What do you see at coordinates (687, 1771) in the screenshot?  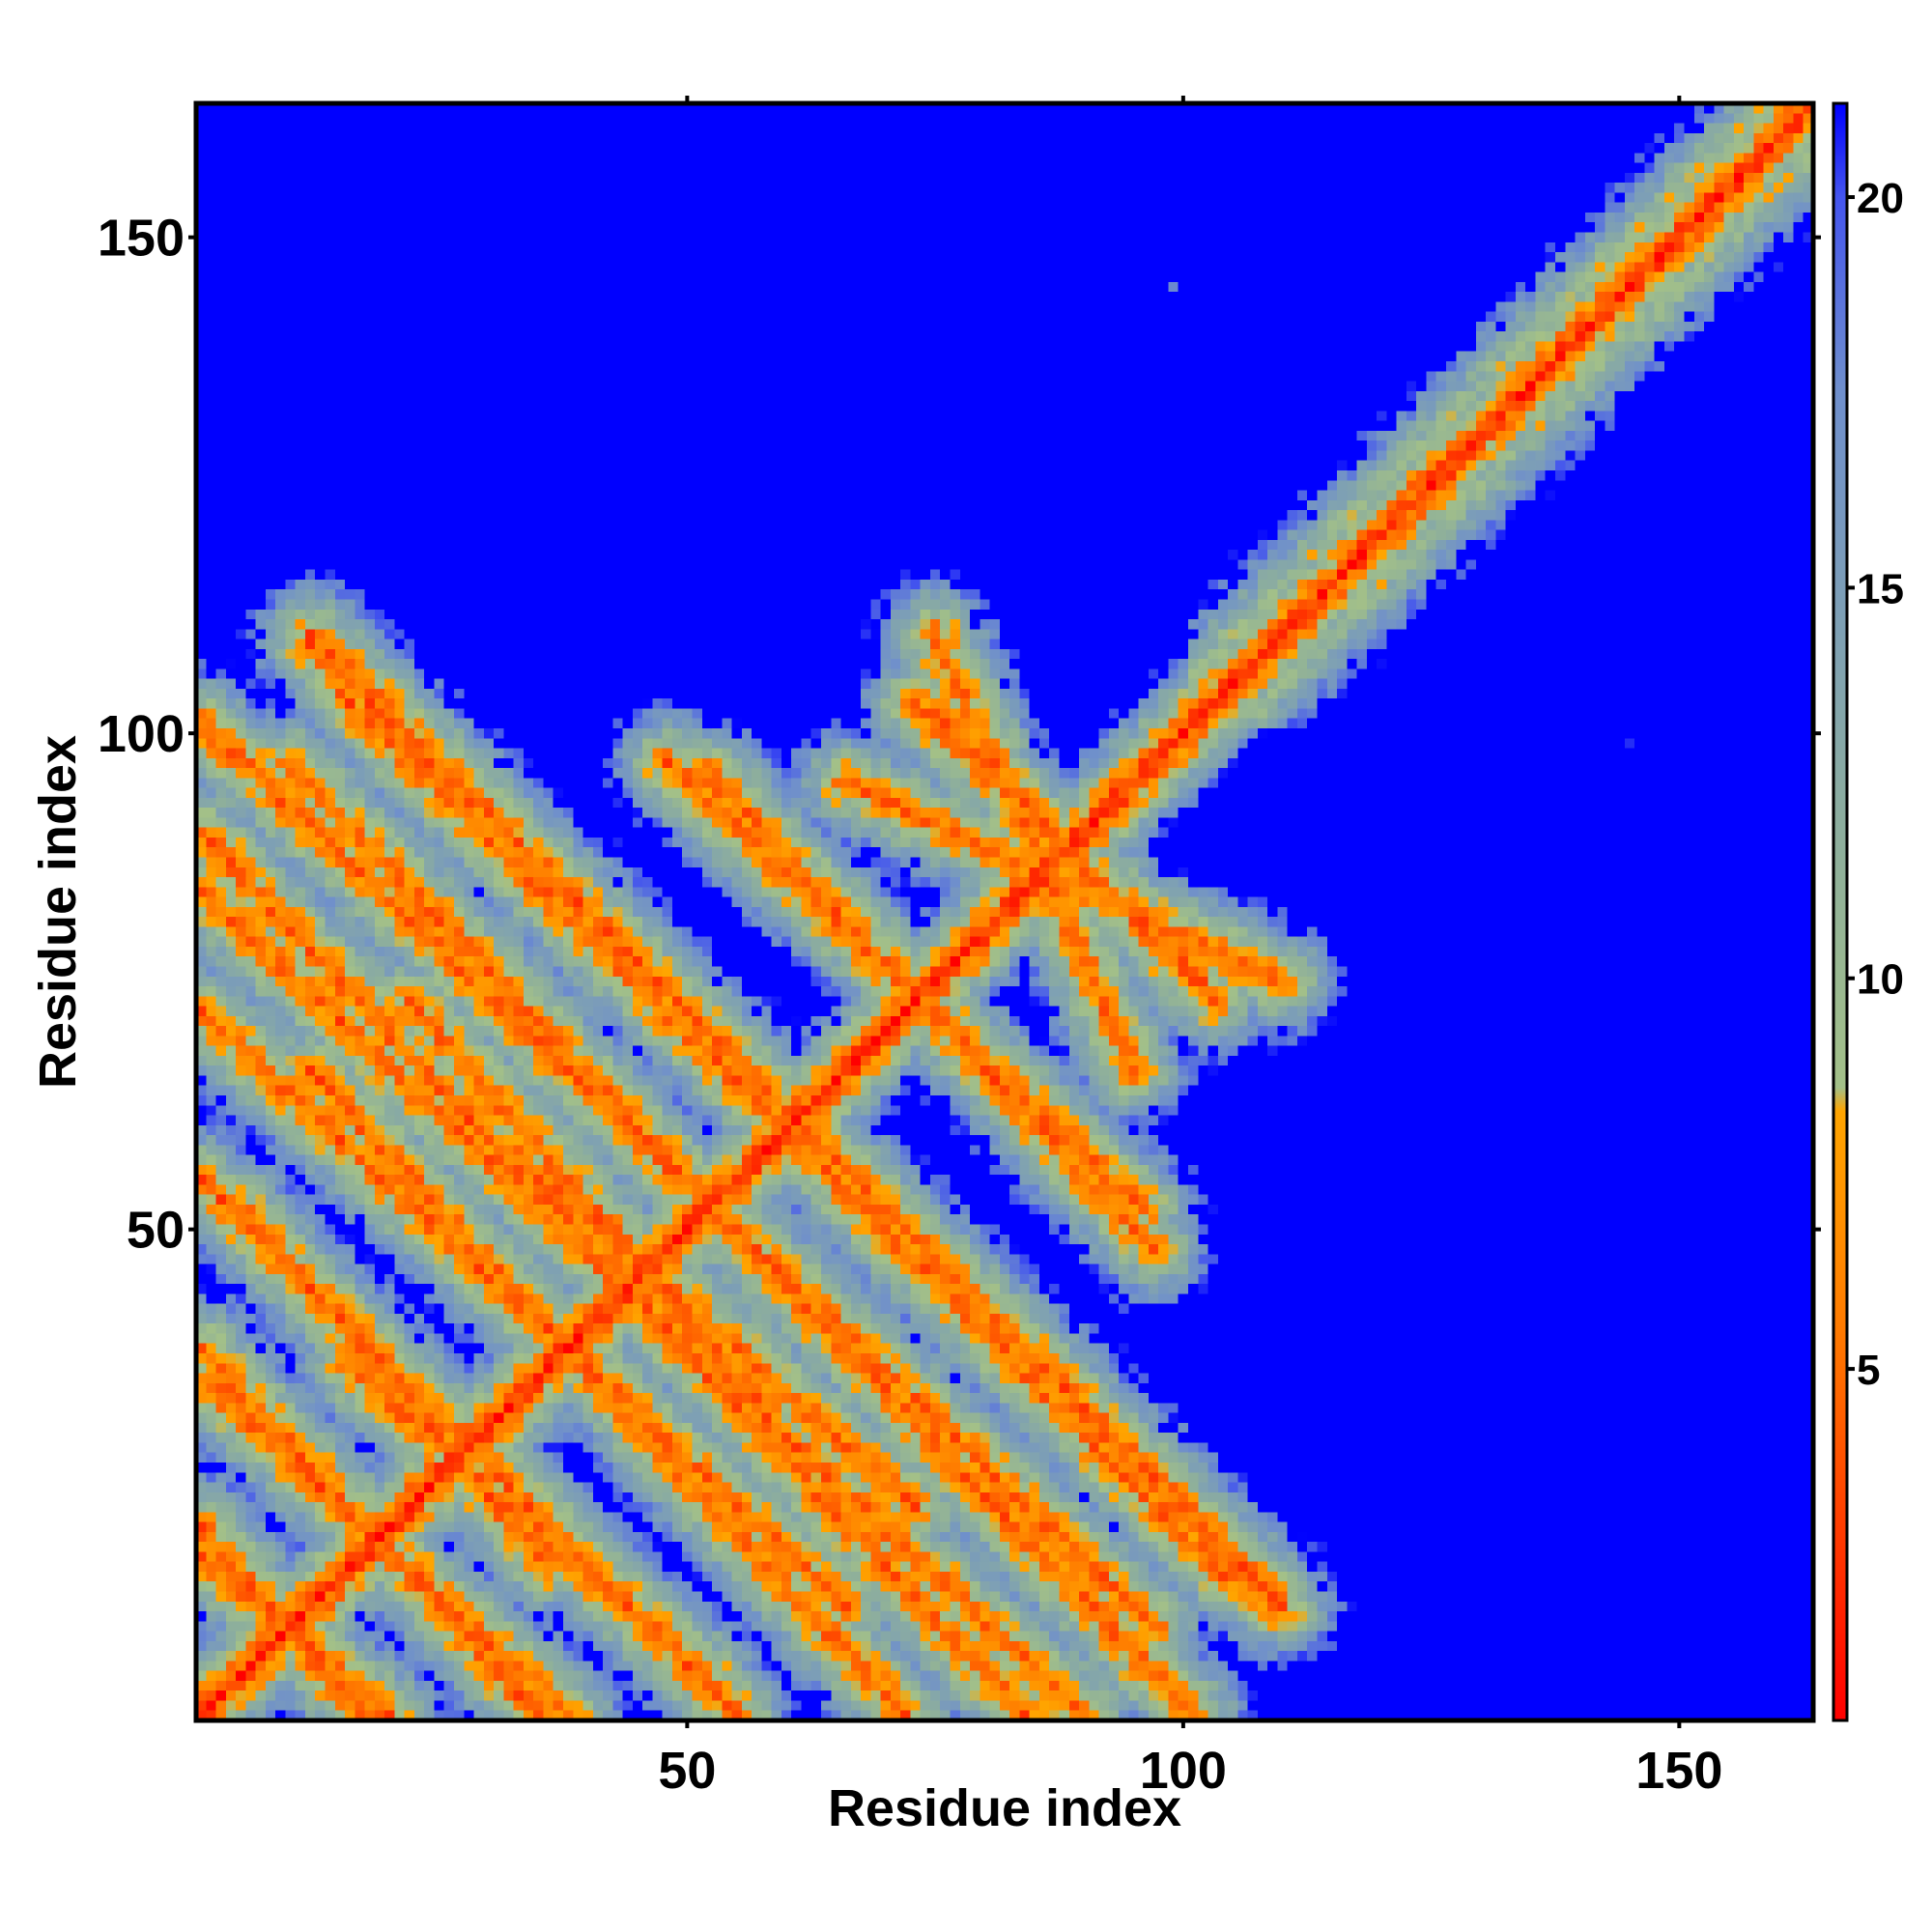 I see `x-tick-label: 50` at bounding box center [687, 1771].